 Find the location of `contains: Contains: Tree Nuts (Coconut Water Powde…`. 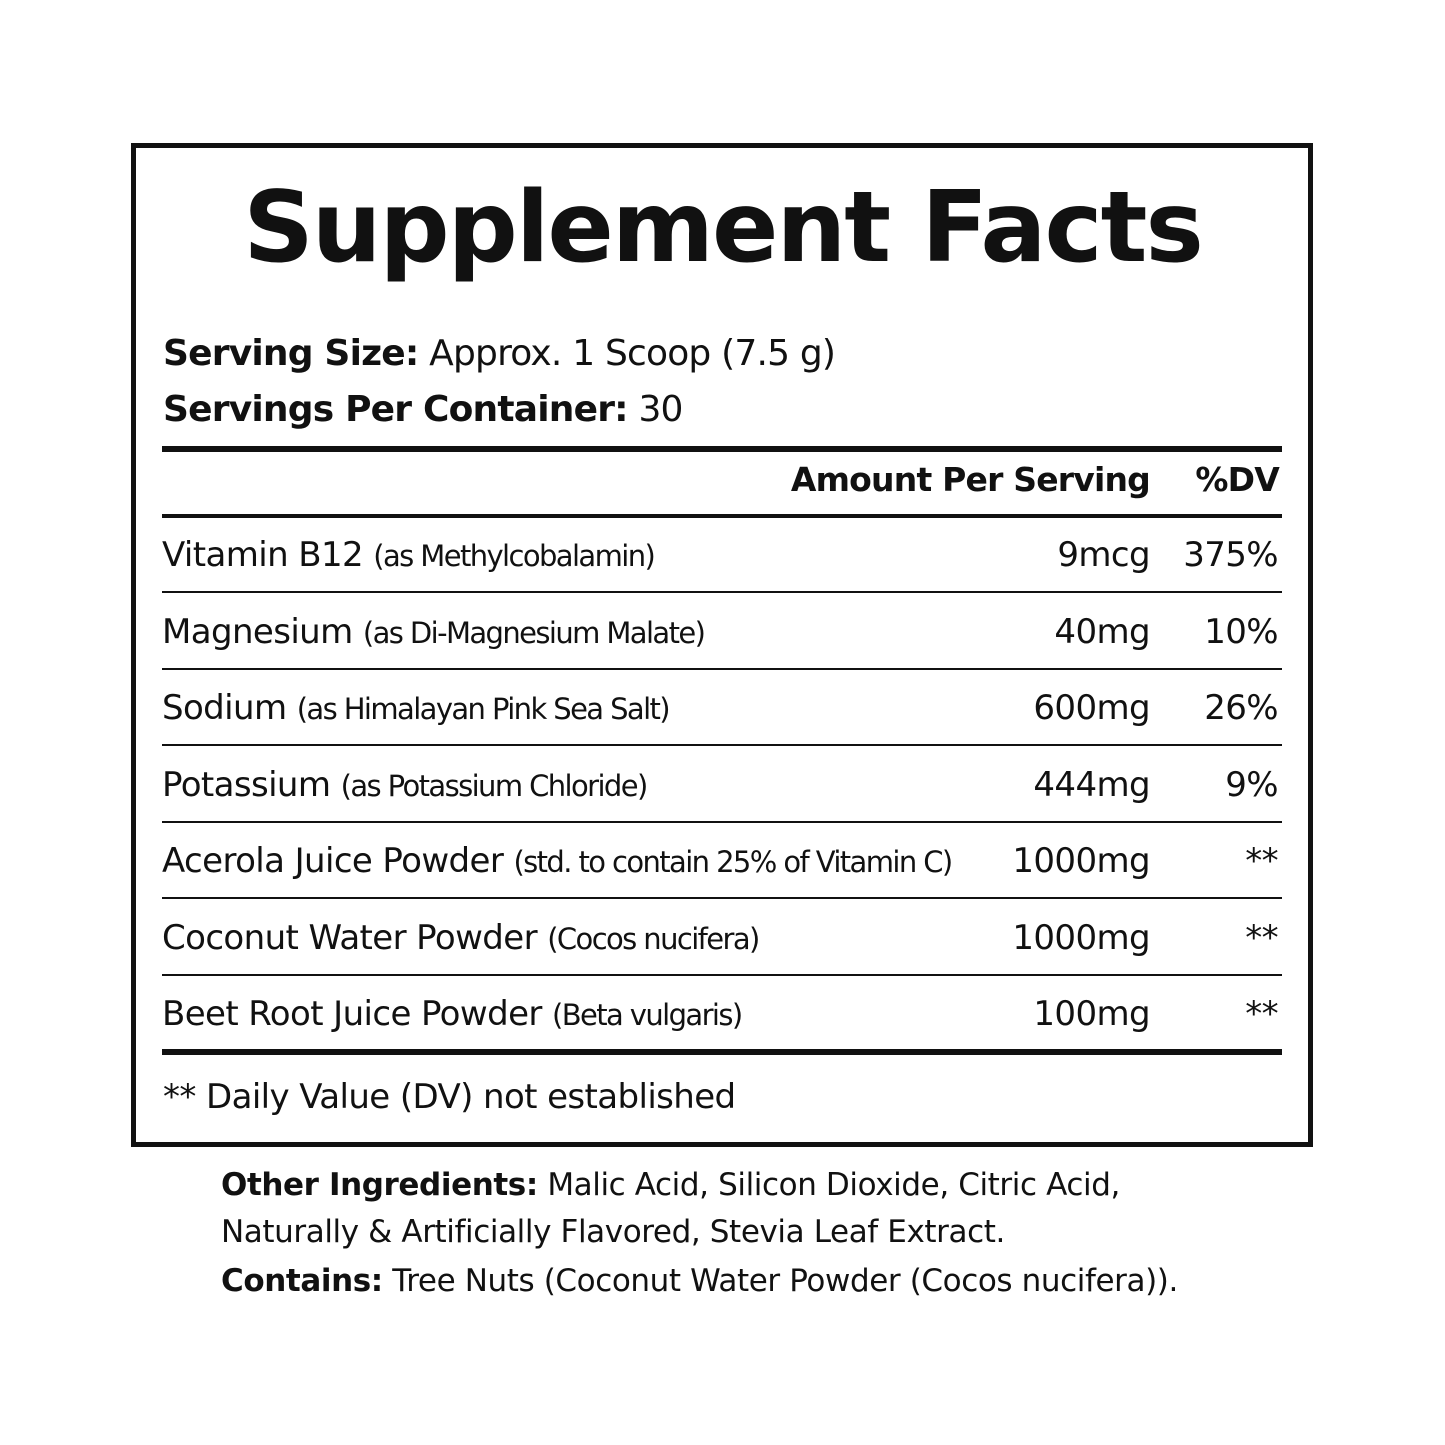

contains: Contains: Tree Nuts (Coconut Water Powde… is located at coordinates (699, 1281).